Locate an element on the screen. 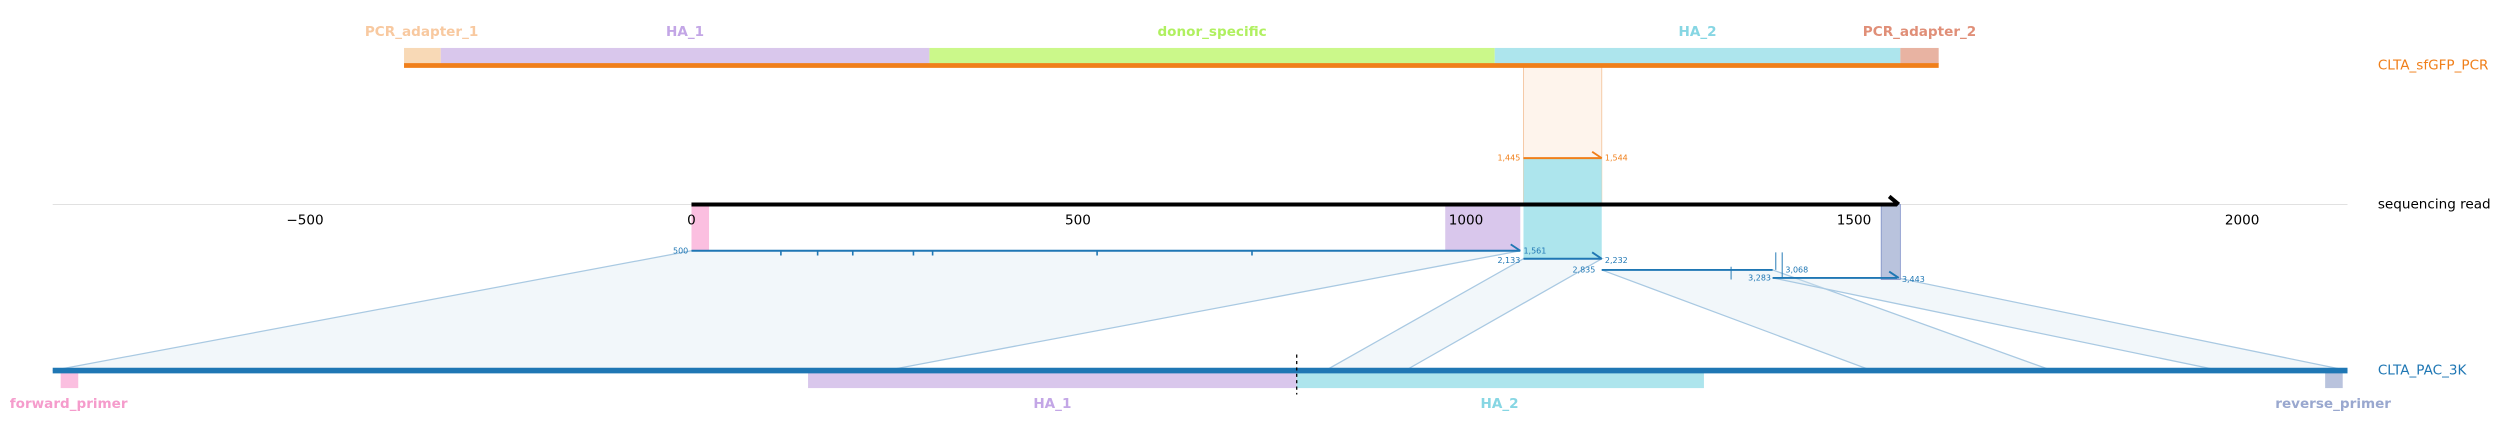  alignments is located at coordinates (1295, 261).